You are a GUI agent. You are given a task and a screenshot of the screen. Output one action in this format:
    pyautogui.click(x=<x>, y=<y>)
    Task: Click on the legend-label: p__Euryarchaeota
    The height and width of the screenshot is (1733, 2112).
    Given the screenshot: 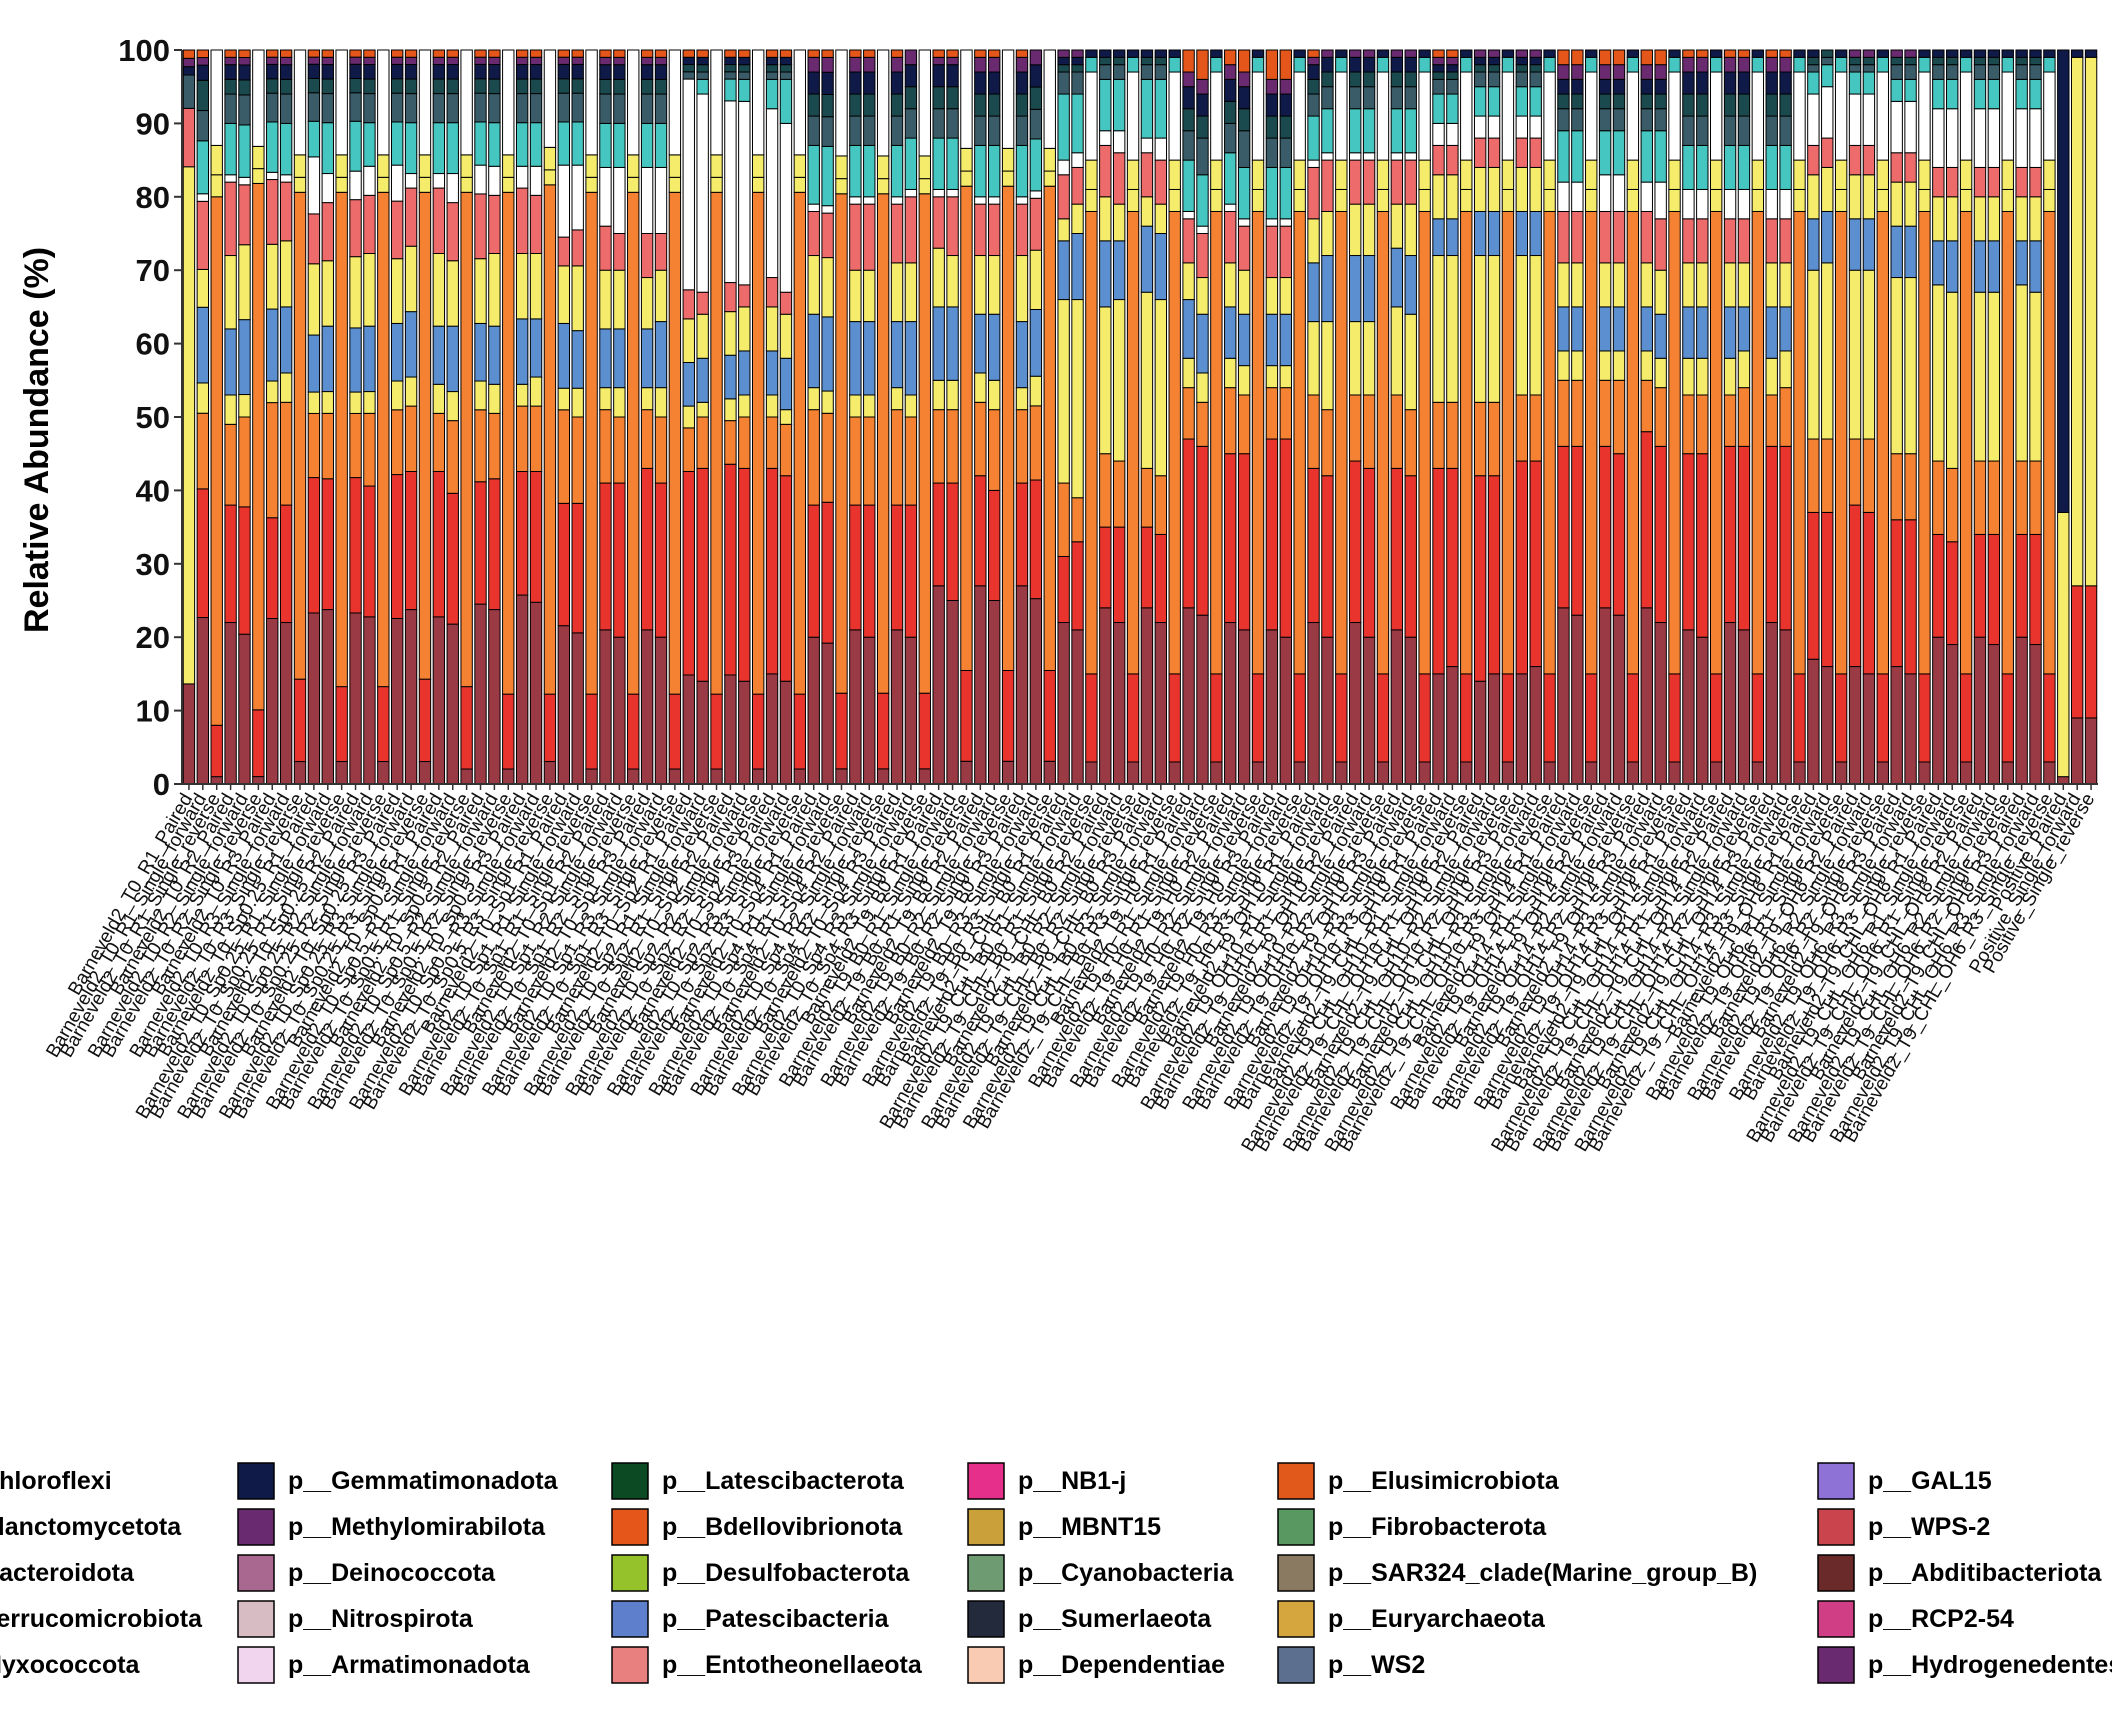 What is the action you would take?
    pyautogui.click(x=1437, y=1619)
    